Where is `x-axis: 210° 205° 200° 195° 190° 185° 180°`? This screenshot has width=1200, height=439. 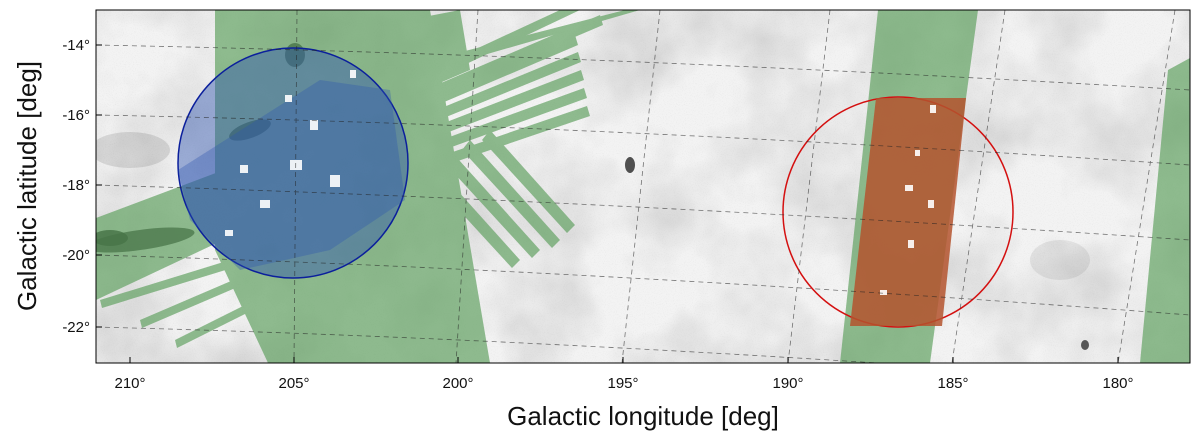
x-axis: 210° 205° 200° 195° 190° 185° 180° is located at coordinates (624, 374).